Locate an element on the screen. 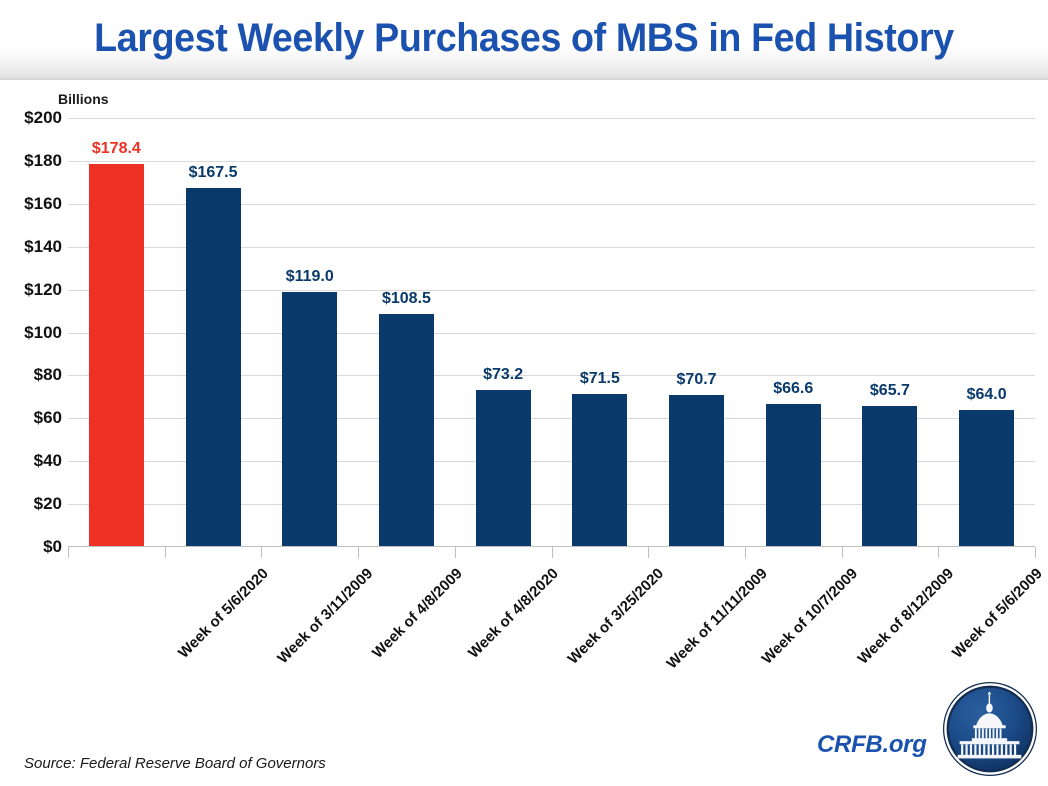  header-band is located at coordinates (524, 40).